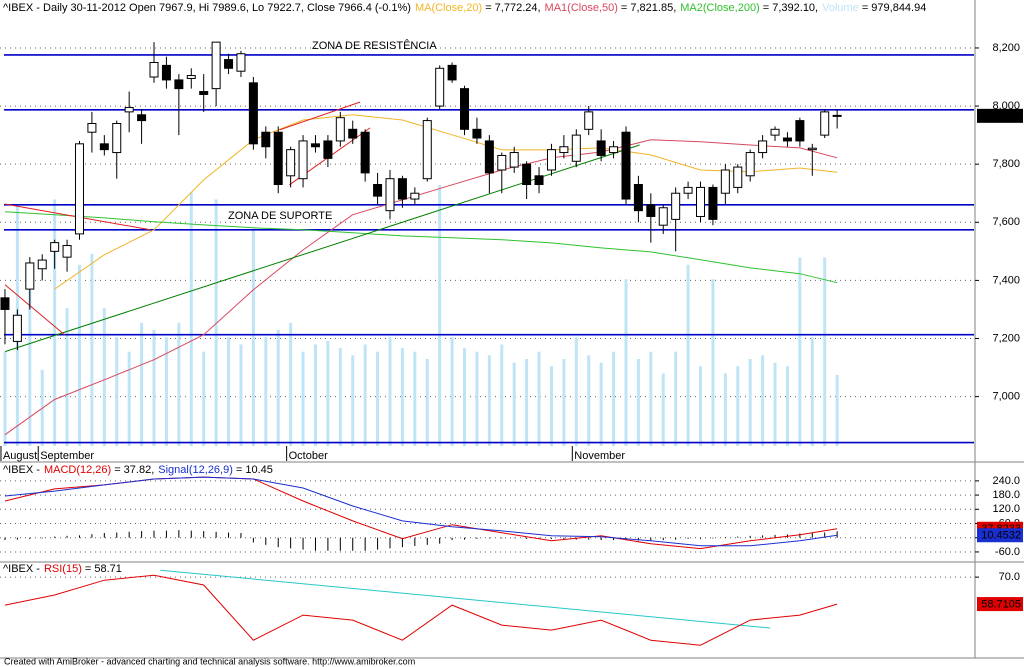 The image size is (1024, 667). I want to click on legend-value: = 37.82,, so click(134, 470).